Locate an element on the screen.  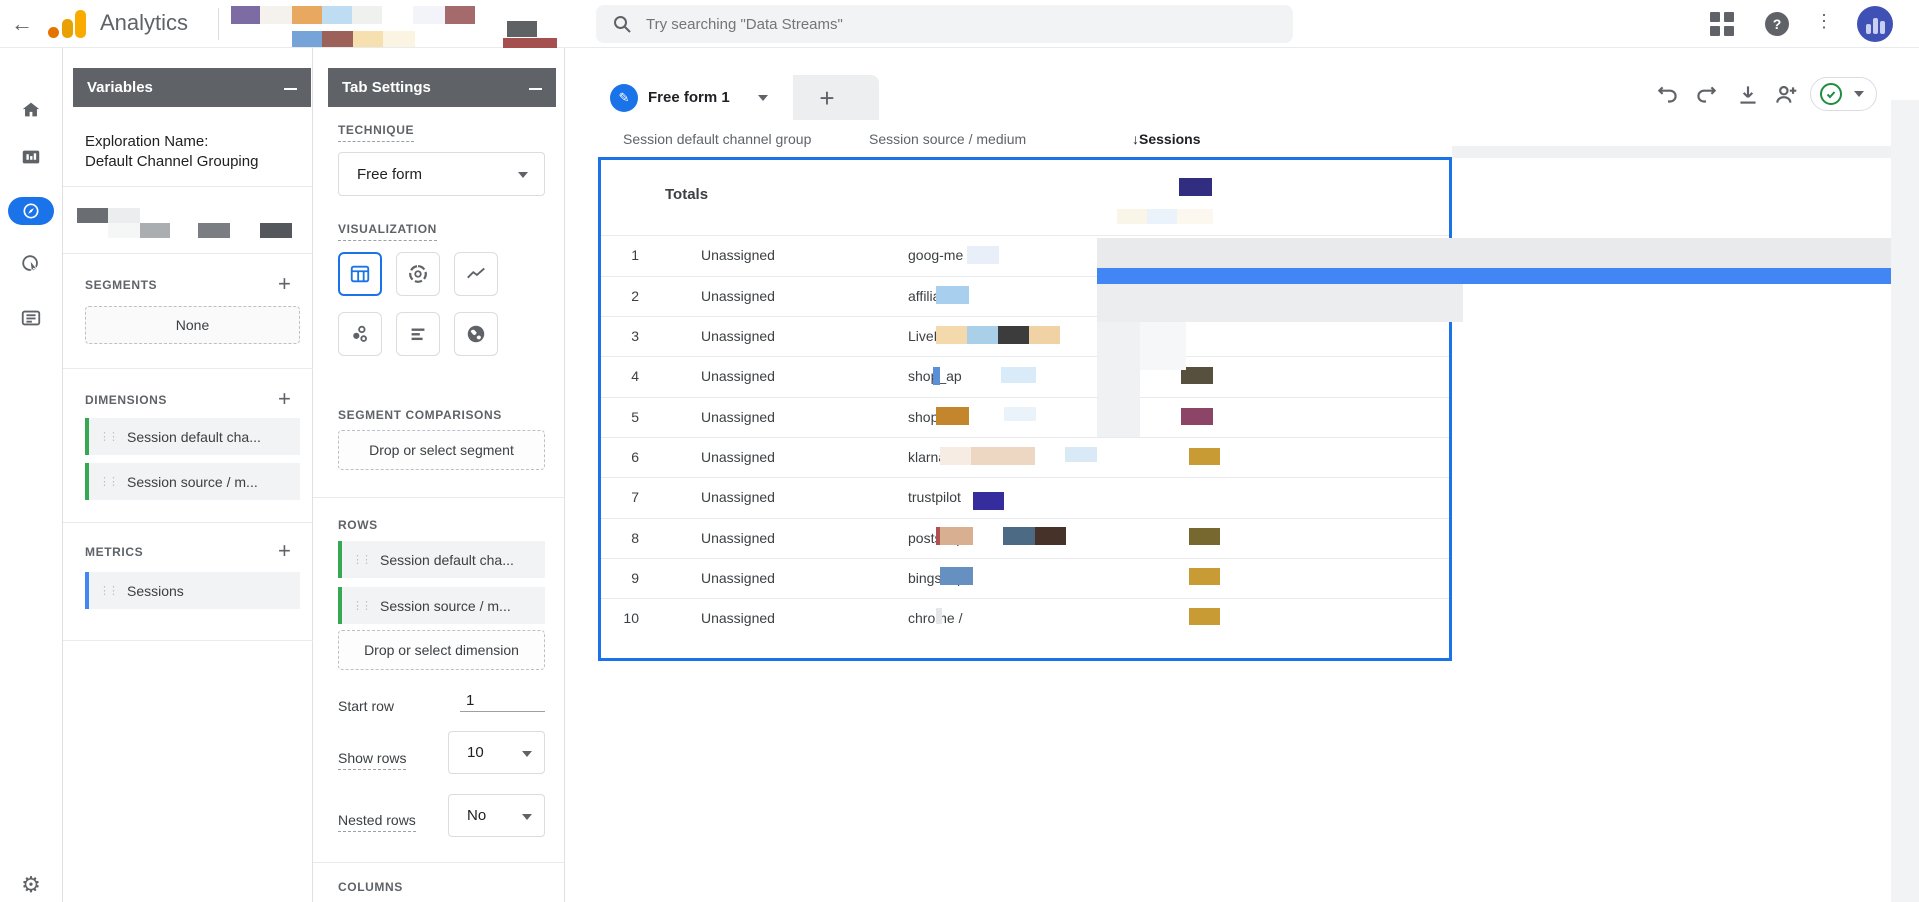
add-metric-button: + is located at coordinates (284, 550).